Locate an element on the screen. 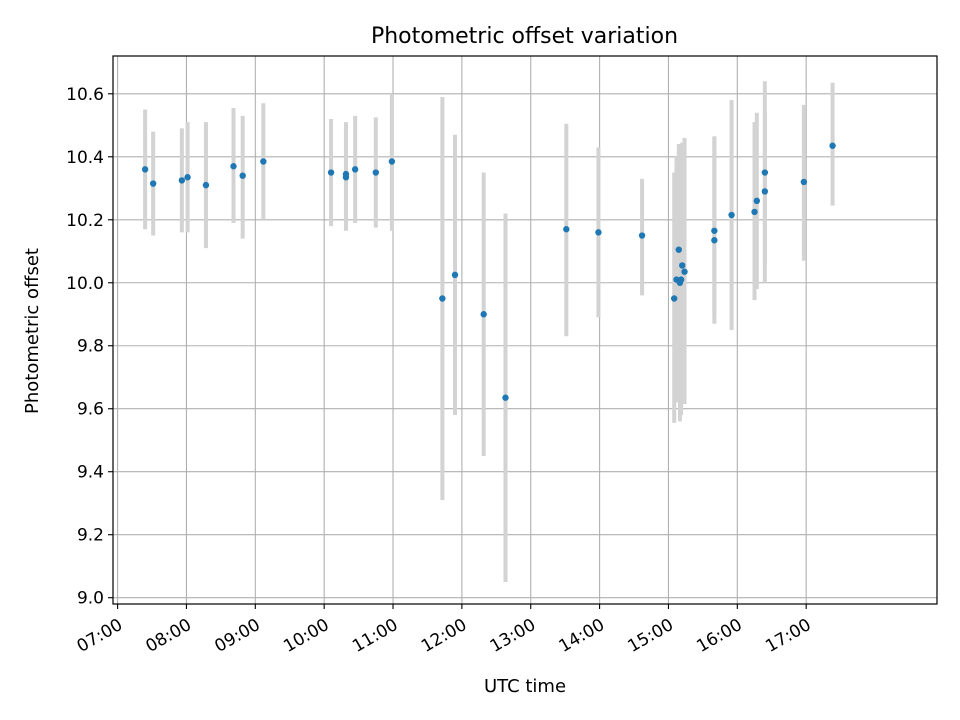 This screenshot has width=960, height=720. y-tick-label: 9.0 is located at coordinates (90, 599).